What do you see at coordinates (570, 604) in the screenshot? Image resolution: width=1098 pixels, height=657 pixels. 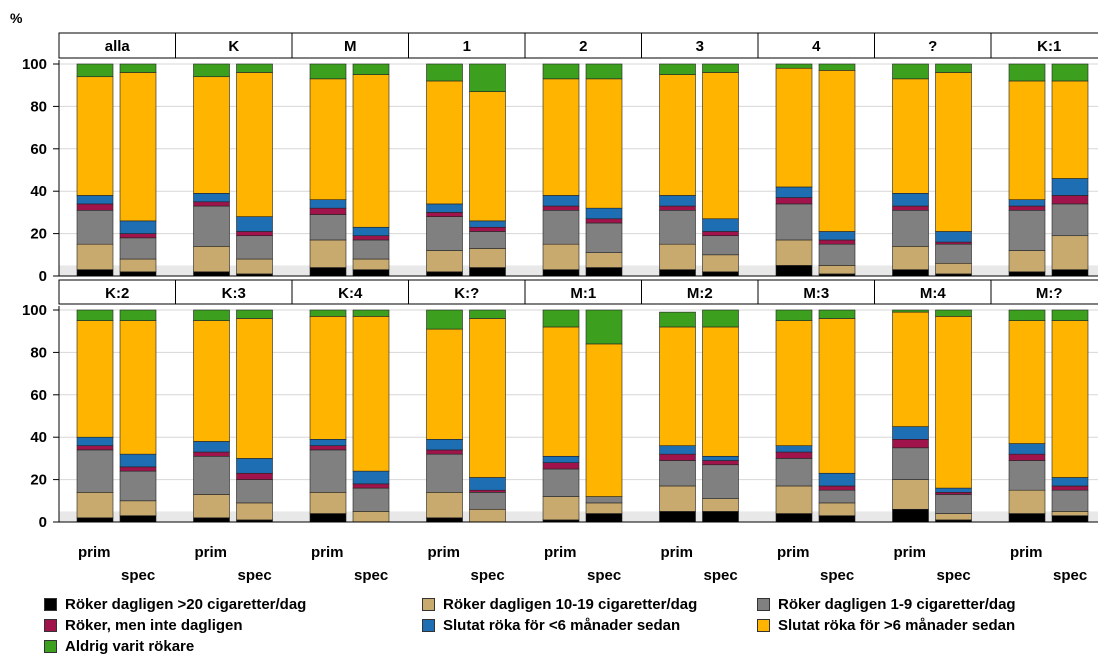 I see `legend-label: Röker dagligen 10-19 cigaretter/dag` at bounding box center [570, 604].